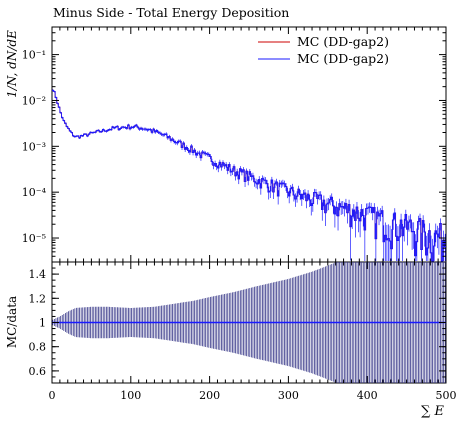 Image resolution: width=461 pixels, height=422 pixels. Describe the element at coordinates (323, 50) in the screenshot. I see `legend: MC (DD-gap2) MC (DD-gap2)` at that location.